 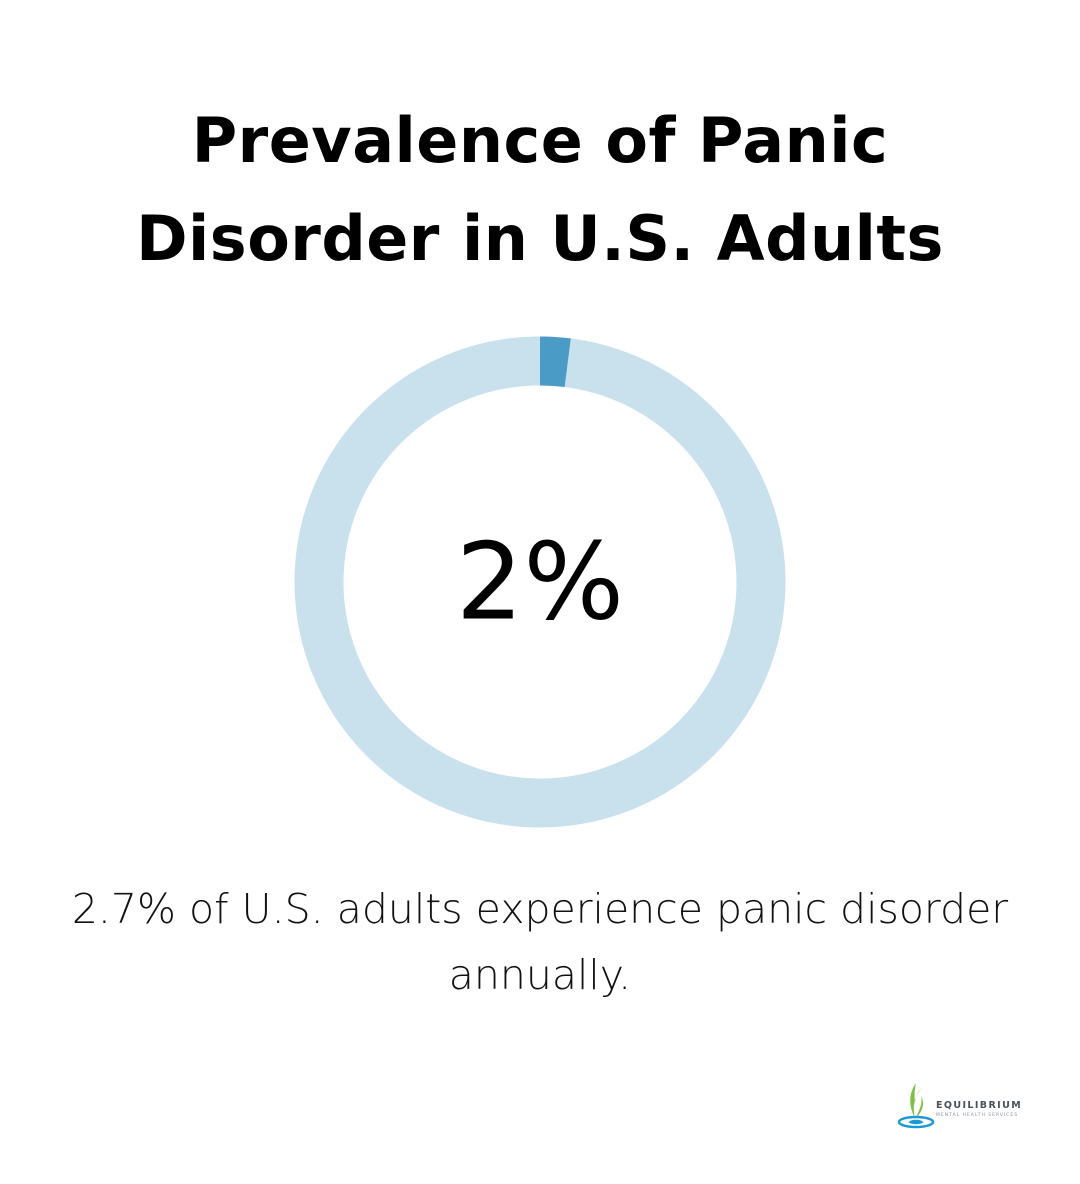 What do you see at coordinates (540, 140) in the screenshot?
I see `chart-title-line-1: Prevalence of Panic` at bounding box center [540, 140].